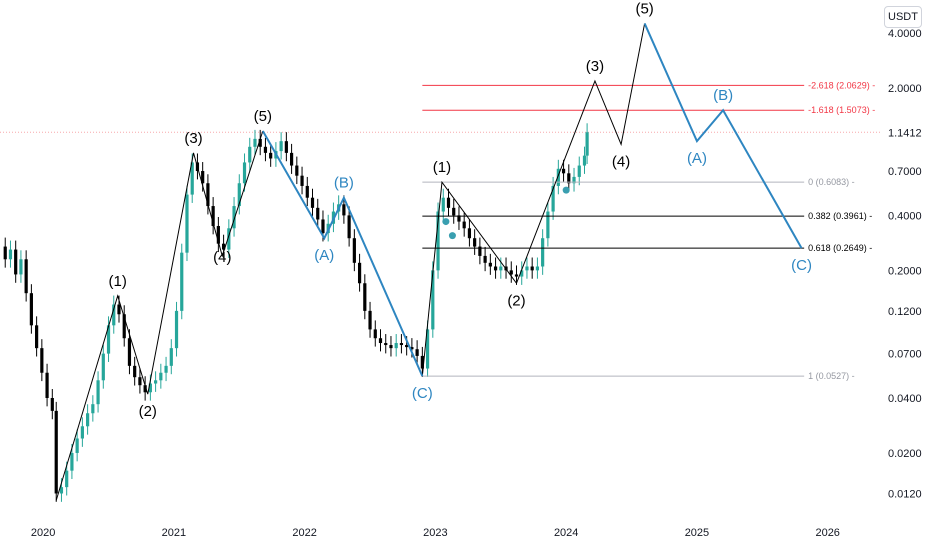 Image resolution: width=932 pixels, height=550 pixels. What do you see at coordinates (43, 533) in the screenshot?
I see `x-axis-tick-label: 2020` at bounding box center [43, 533].